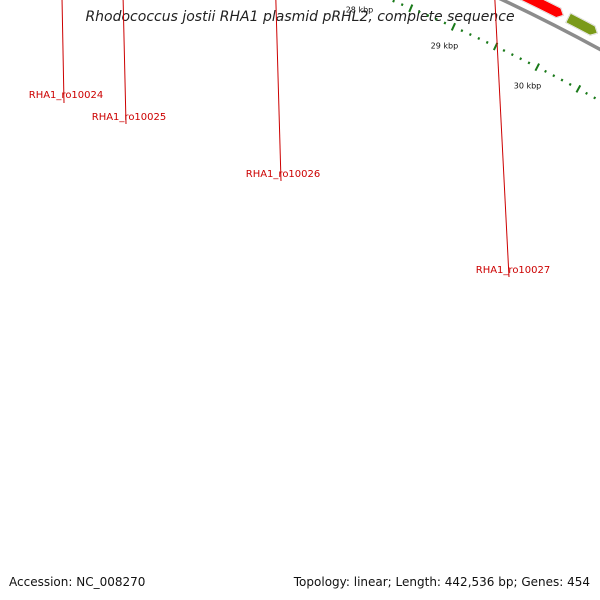 This screenshot has width=600, height=600. I want to click on backbone-line, so click(549, 26).